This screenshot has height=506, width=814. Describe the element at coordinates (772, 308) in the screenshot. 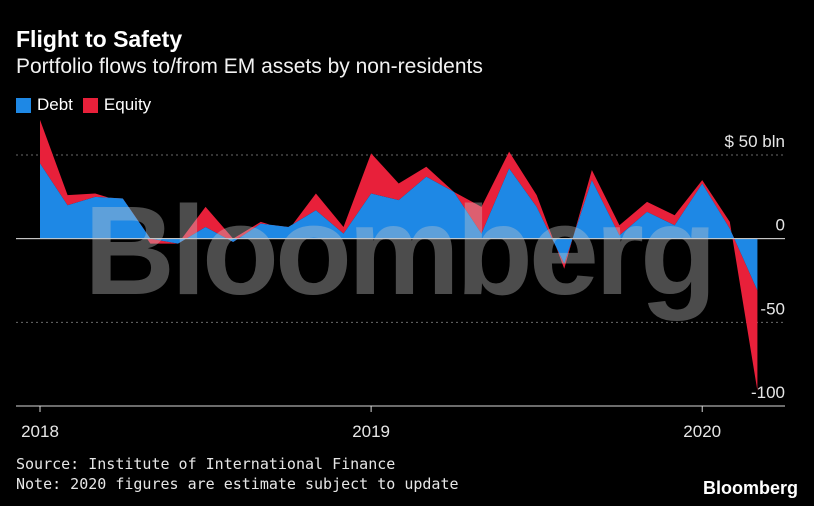

I see `y-tick-label: -50` at that location.